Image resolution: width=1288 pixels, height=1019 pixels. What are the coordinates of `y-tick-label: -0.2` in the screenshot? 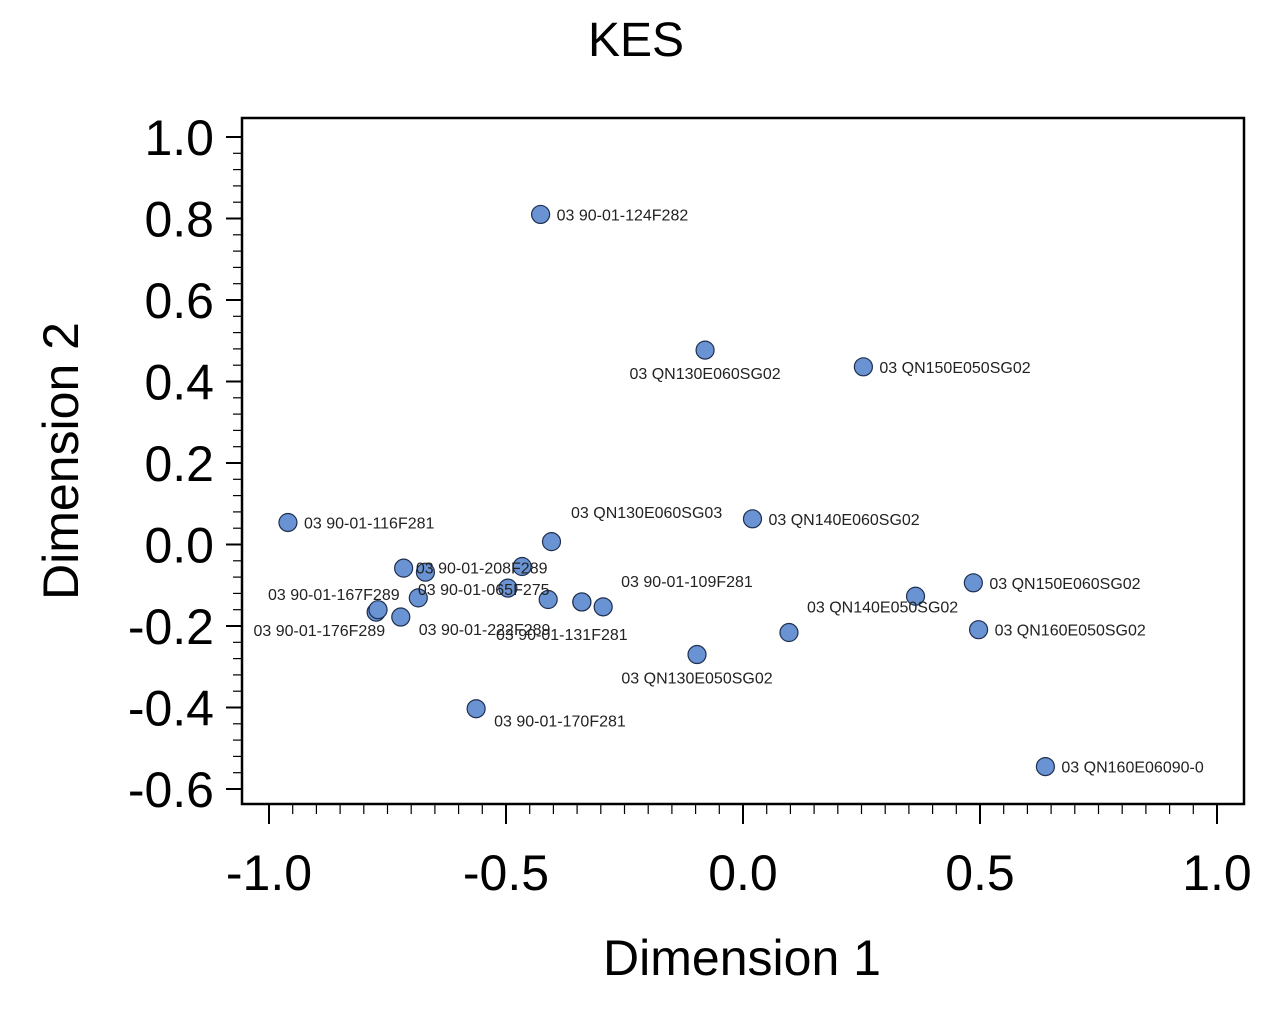 It's located at (171, 627).